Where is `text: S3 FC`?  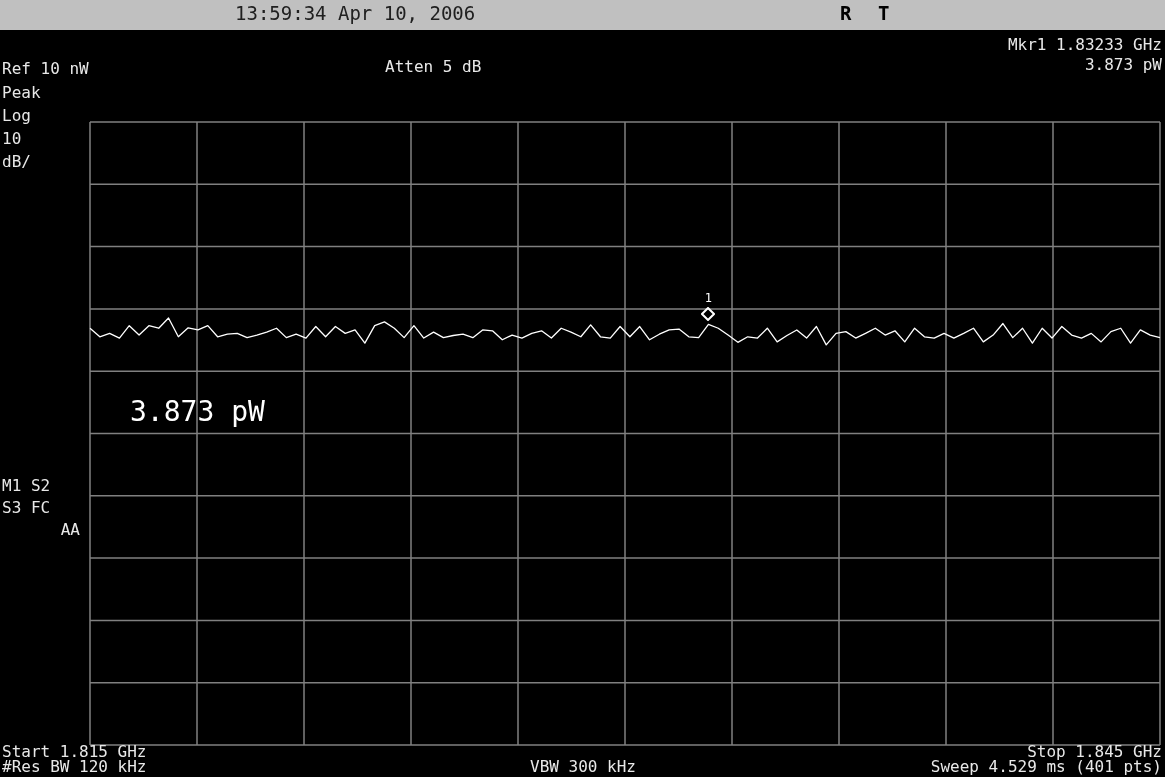 text: S3 FC is located at coordinates (26, 508).